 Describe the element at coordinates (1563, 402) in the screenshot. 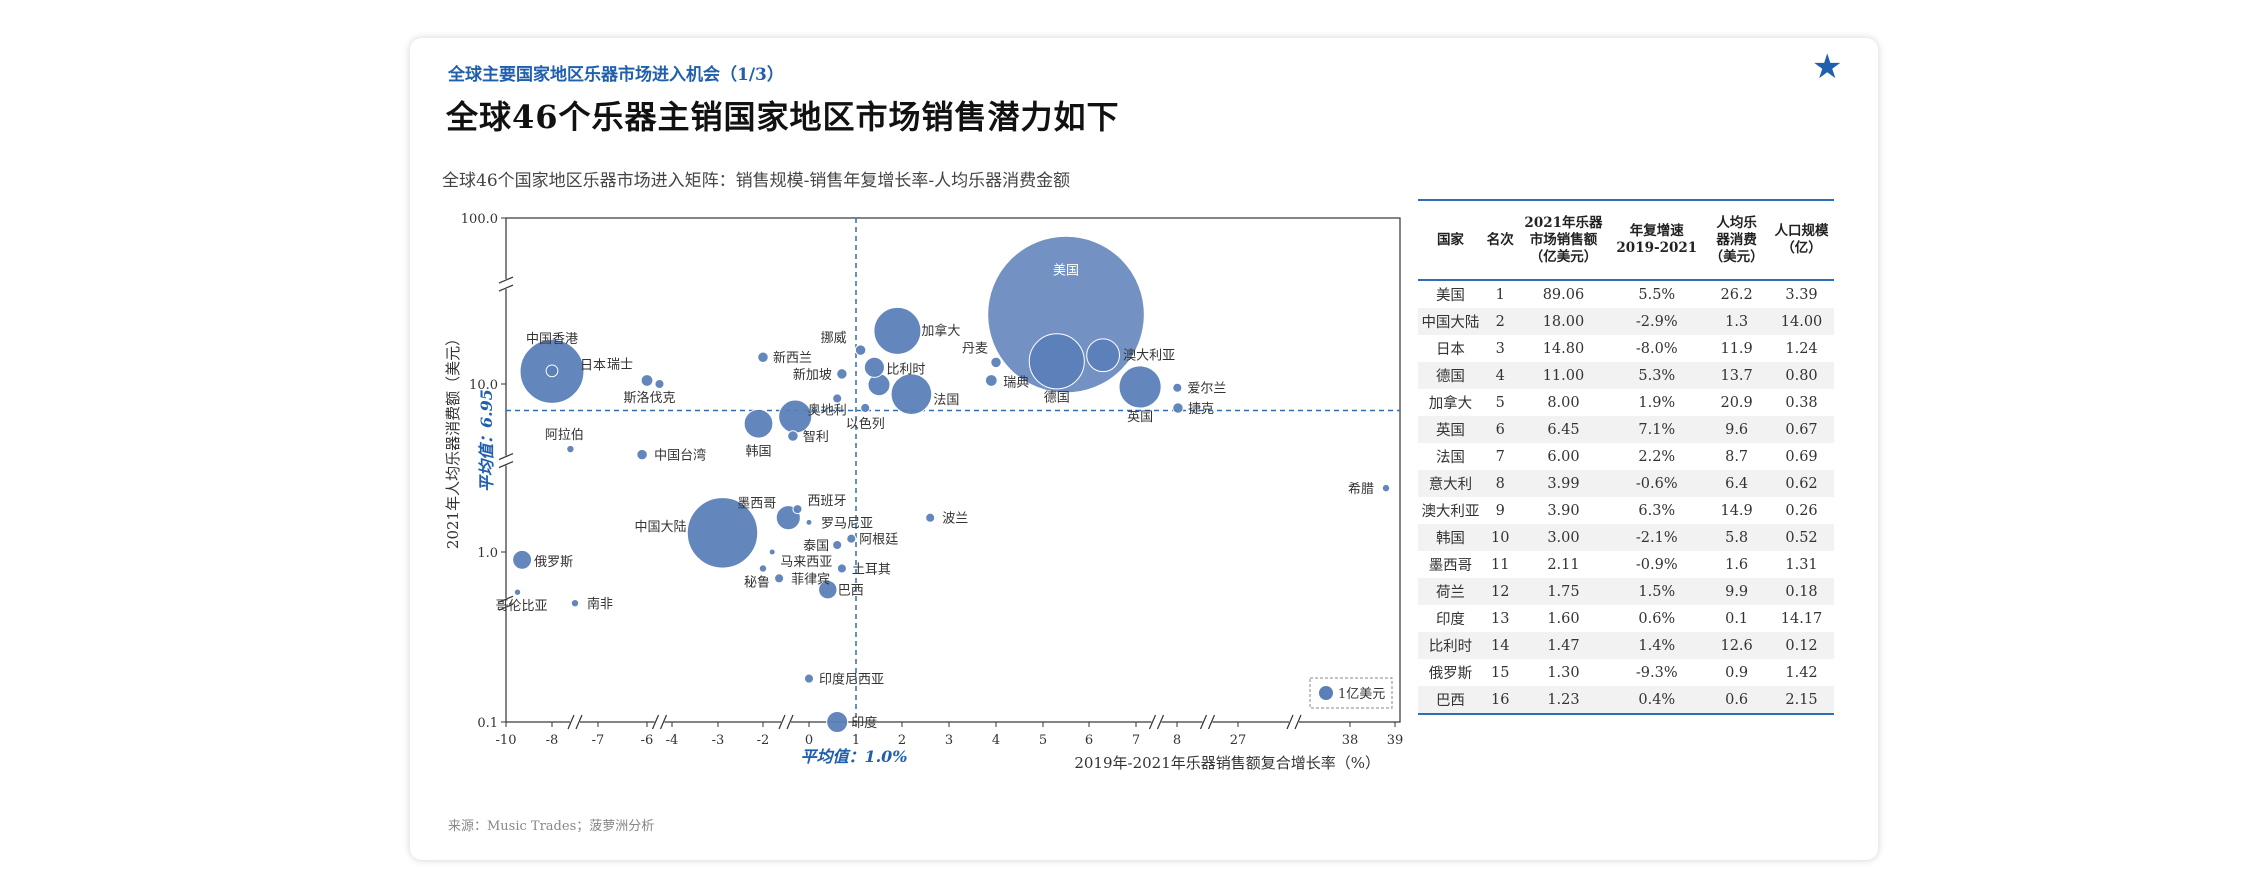

I see `table-cell: 8.00` at that location.